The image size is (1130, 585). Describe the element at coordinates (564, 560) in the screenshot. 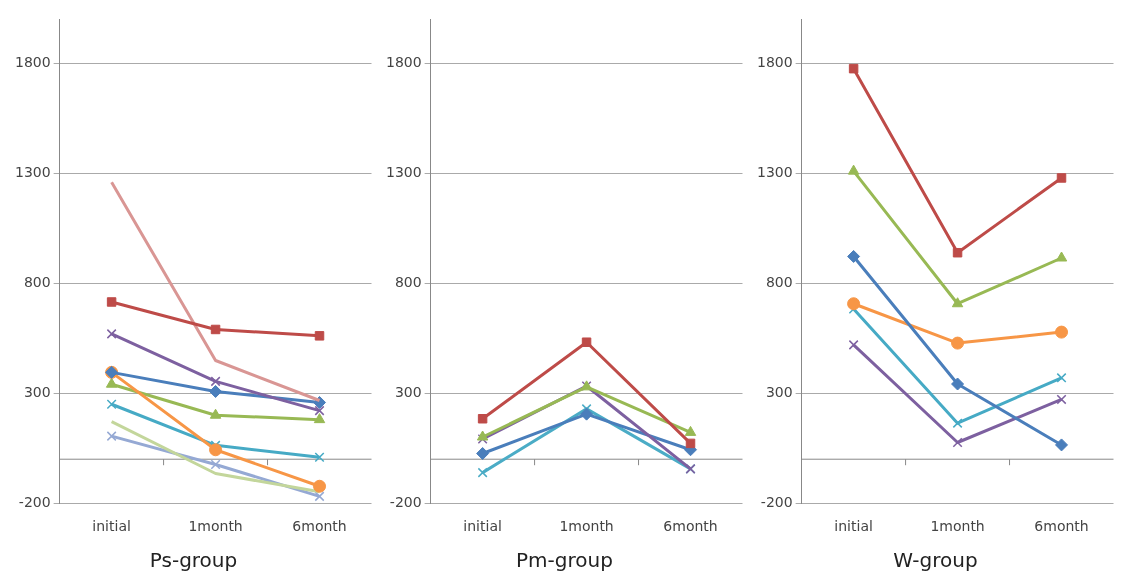

I see `x-axis-title: Pm-group` at that location.